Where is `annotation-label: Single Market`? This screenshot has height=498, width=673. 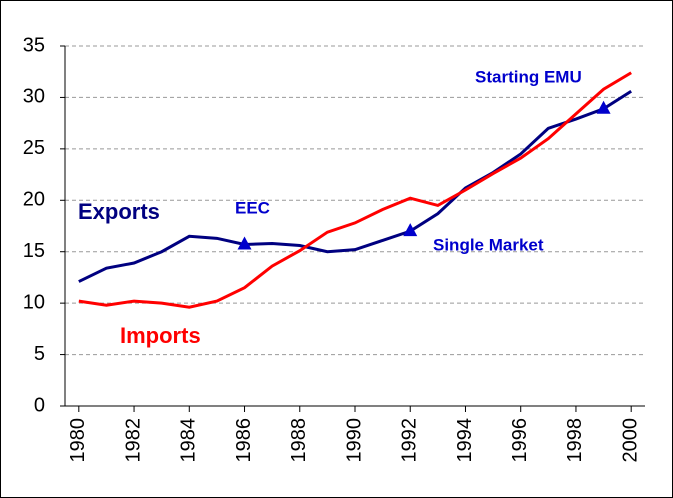
annotation-label: Single Market is located at coordinates (488, 244).